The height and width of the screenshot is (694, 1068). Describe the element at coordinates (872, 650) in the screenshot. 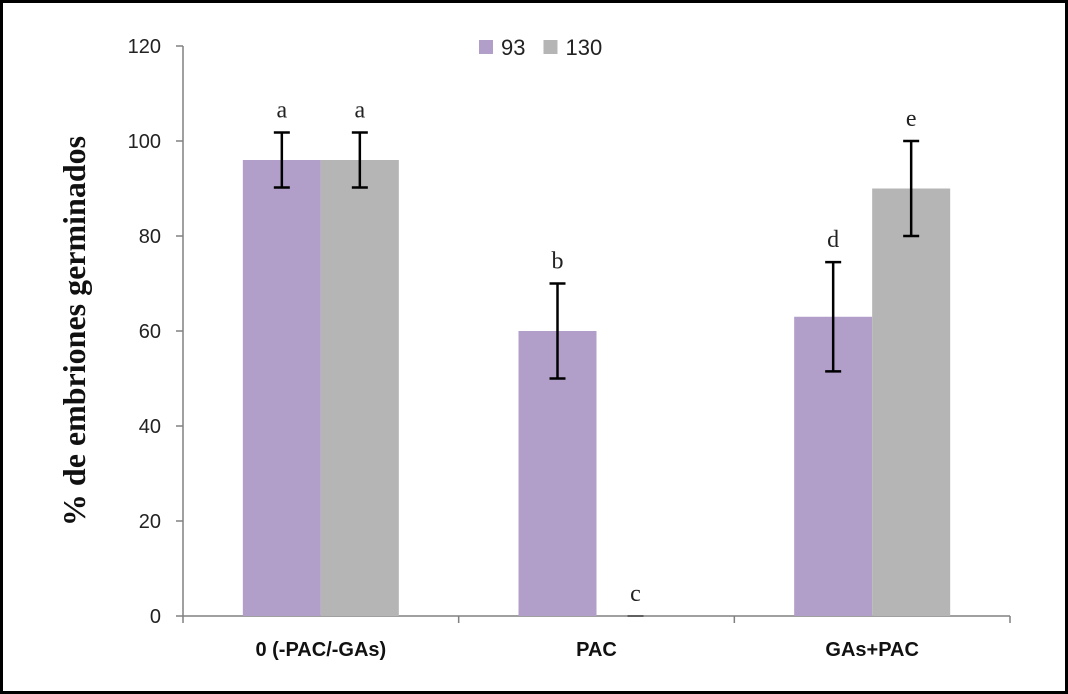

I see `x-category-label: GAs+PAC` at that location.